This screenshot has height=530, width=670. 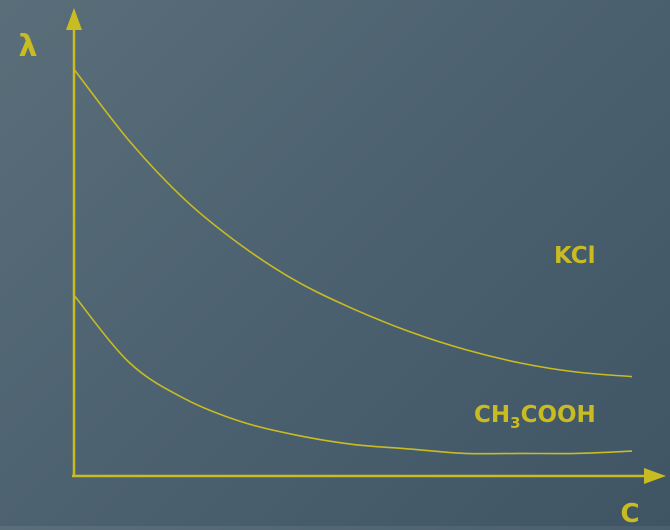 I want to click on series-label-ch3cooh-tail: COOH, so click(x=558, y=415).